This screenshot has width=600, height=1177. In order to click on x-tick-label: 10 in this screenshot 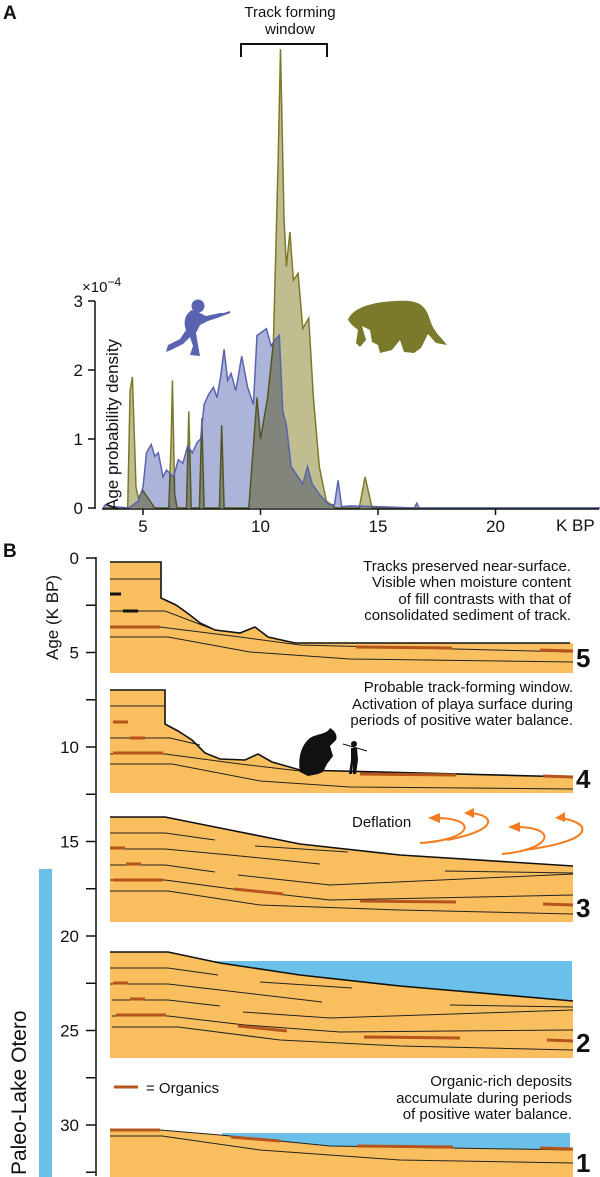, I will do `click(260, 526)`.